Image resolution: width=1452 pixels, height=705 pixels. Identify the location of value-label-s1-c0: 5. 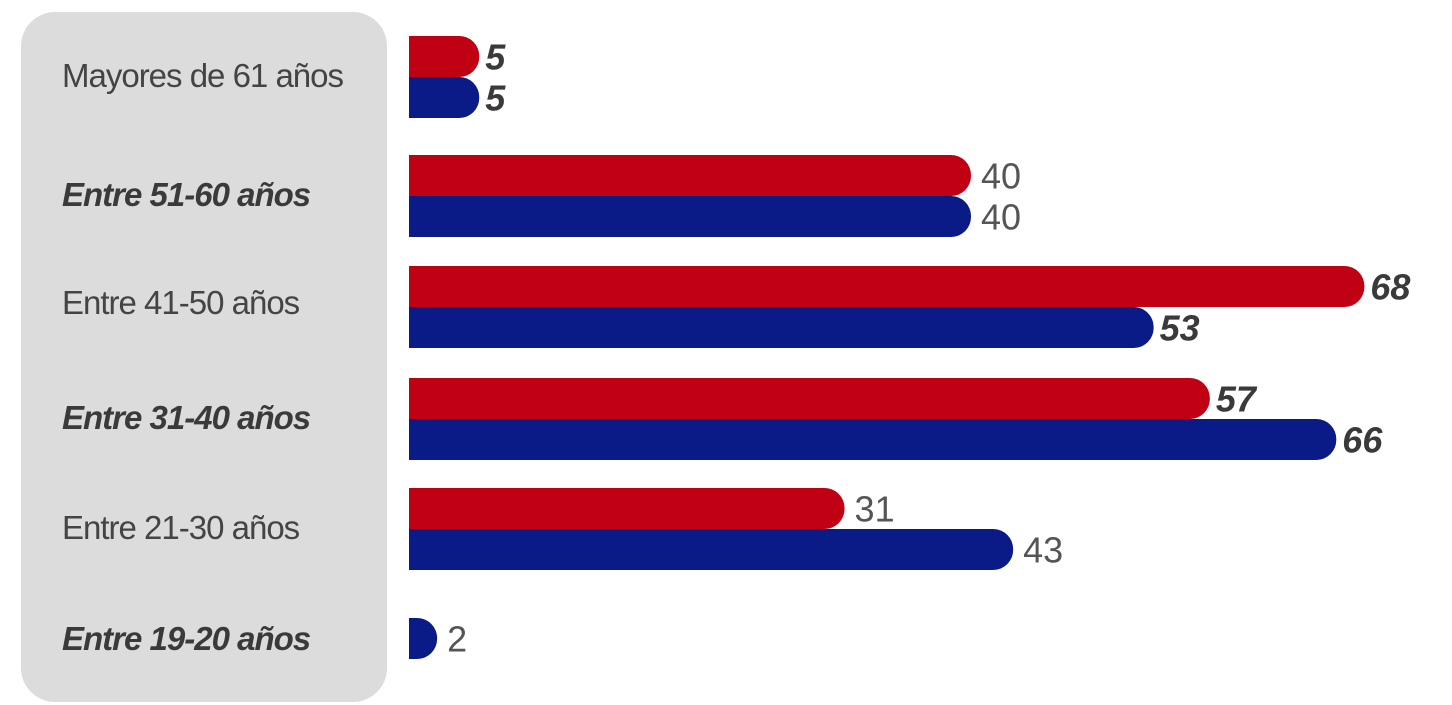
(495, 57).